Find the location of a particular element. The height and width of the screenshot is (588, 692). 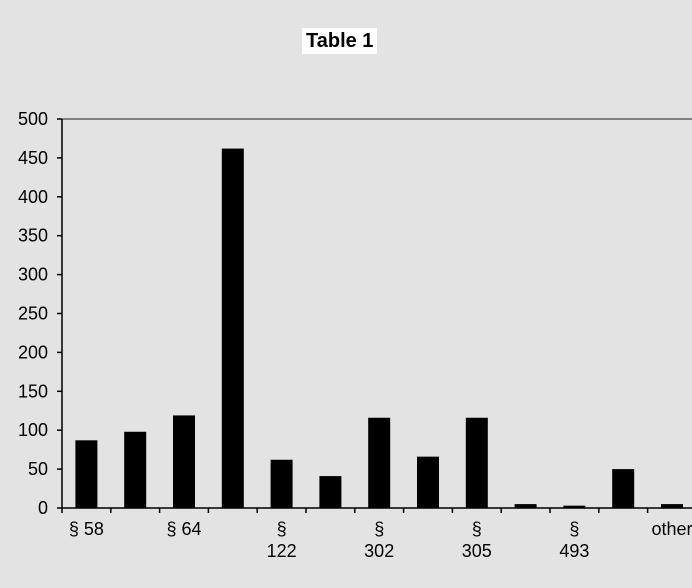

x-tick-label: § 58 is located at coordinates (86, 529).